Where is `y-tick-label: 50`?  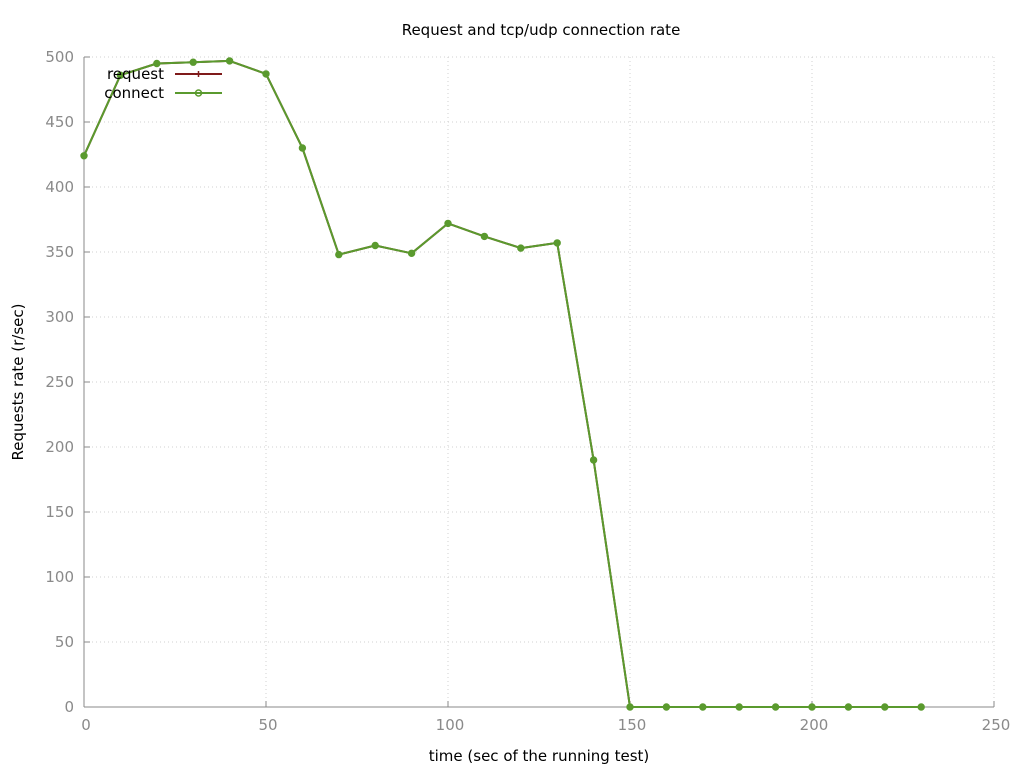 y-tick-label: 50 is located at coordinates (64, 642).